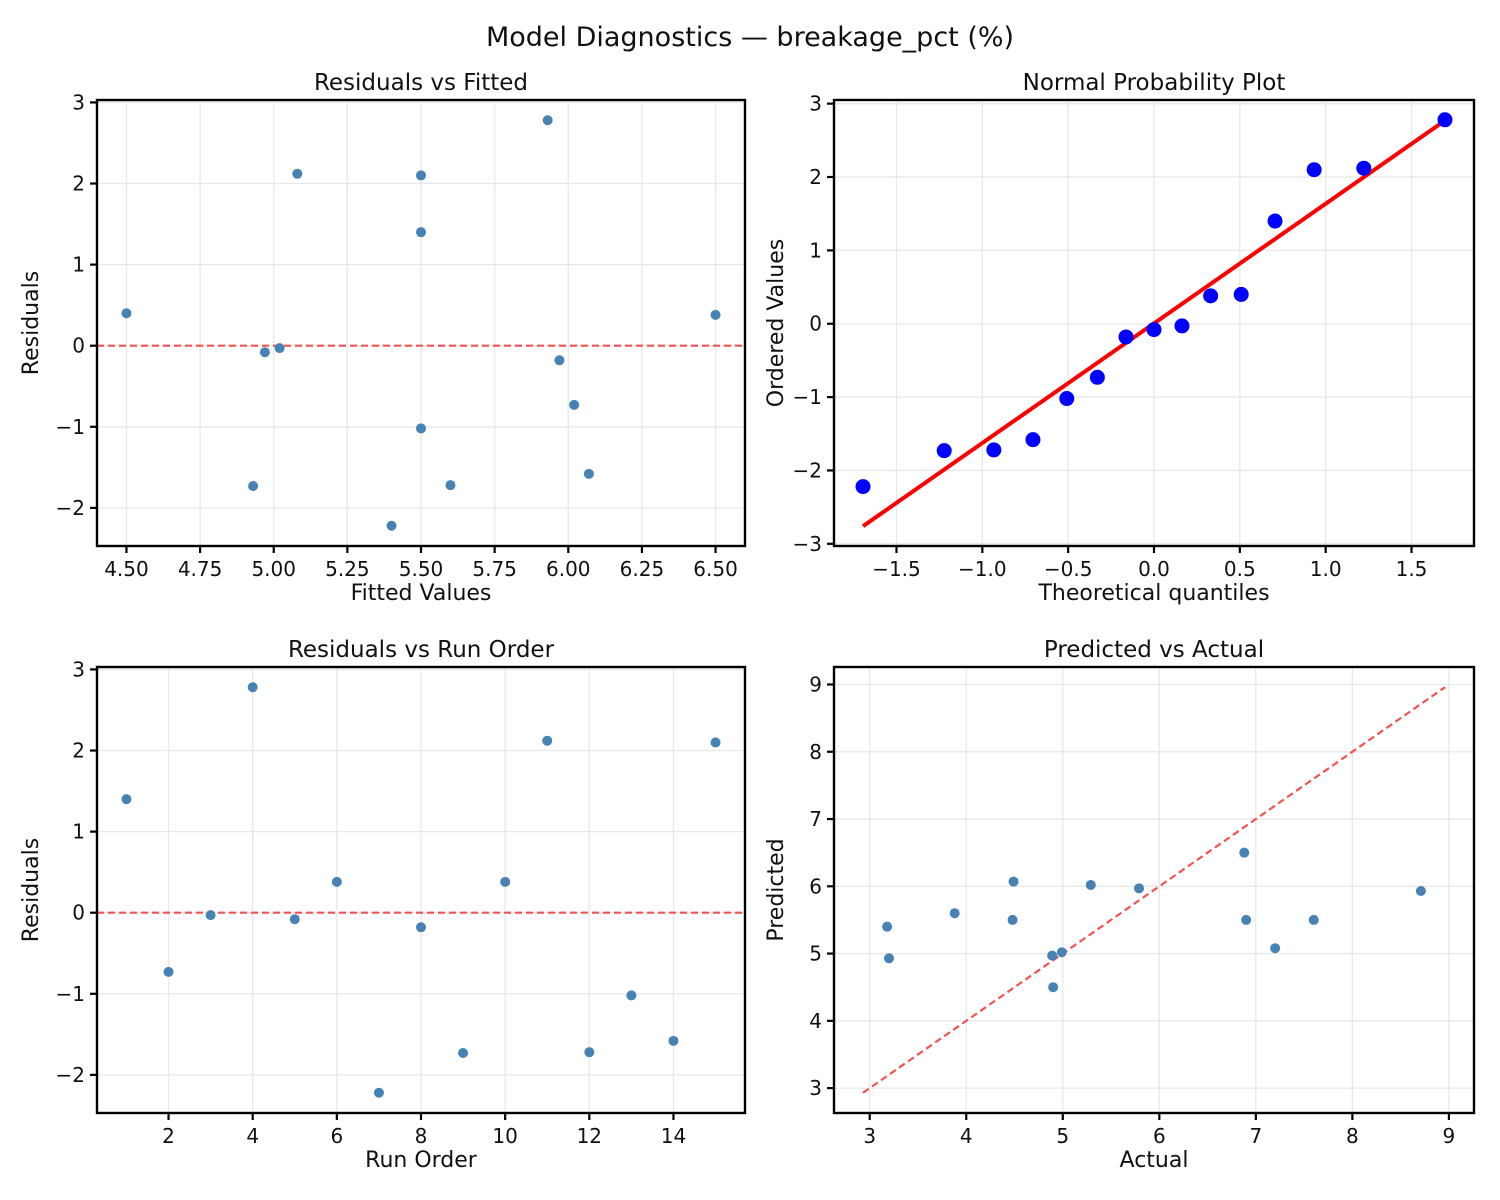 This screenshot has width=1500, height=1200. I want to click on subplot-title-predicted-vs-actual: Predicted vs Actual, so click(1154, 650).